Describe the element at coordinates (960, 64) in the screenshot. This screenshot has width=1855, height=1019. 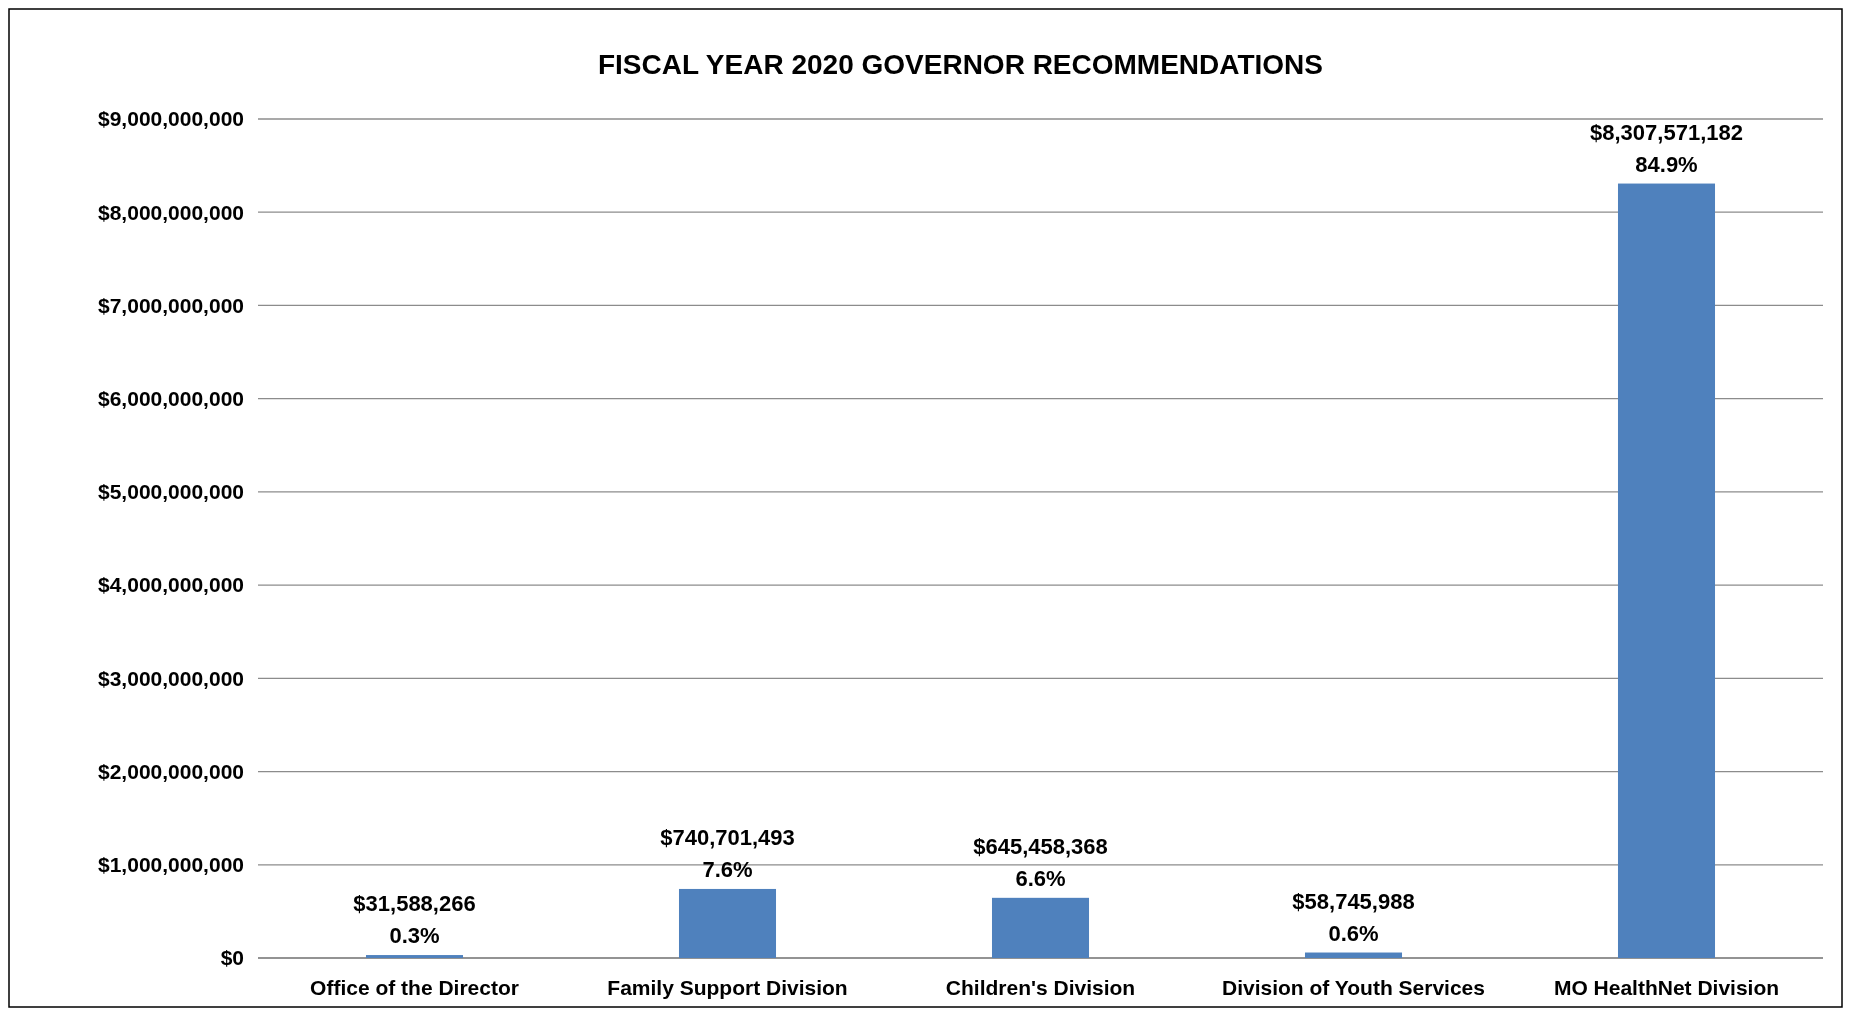
I see `chart-title: FISCAL YEAR 2020 GOVERNOR RECOMMENDATIONS` at that location.